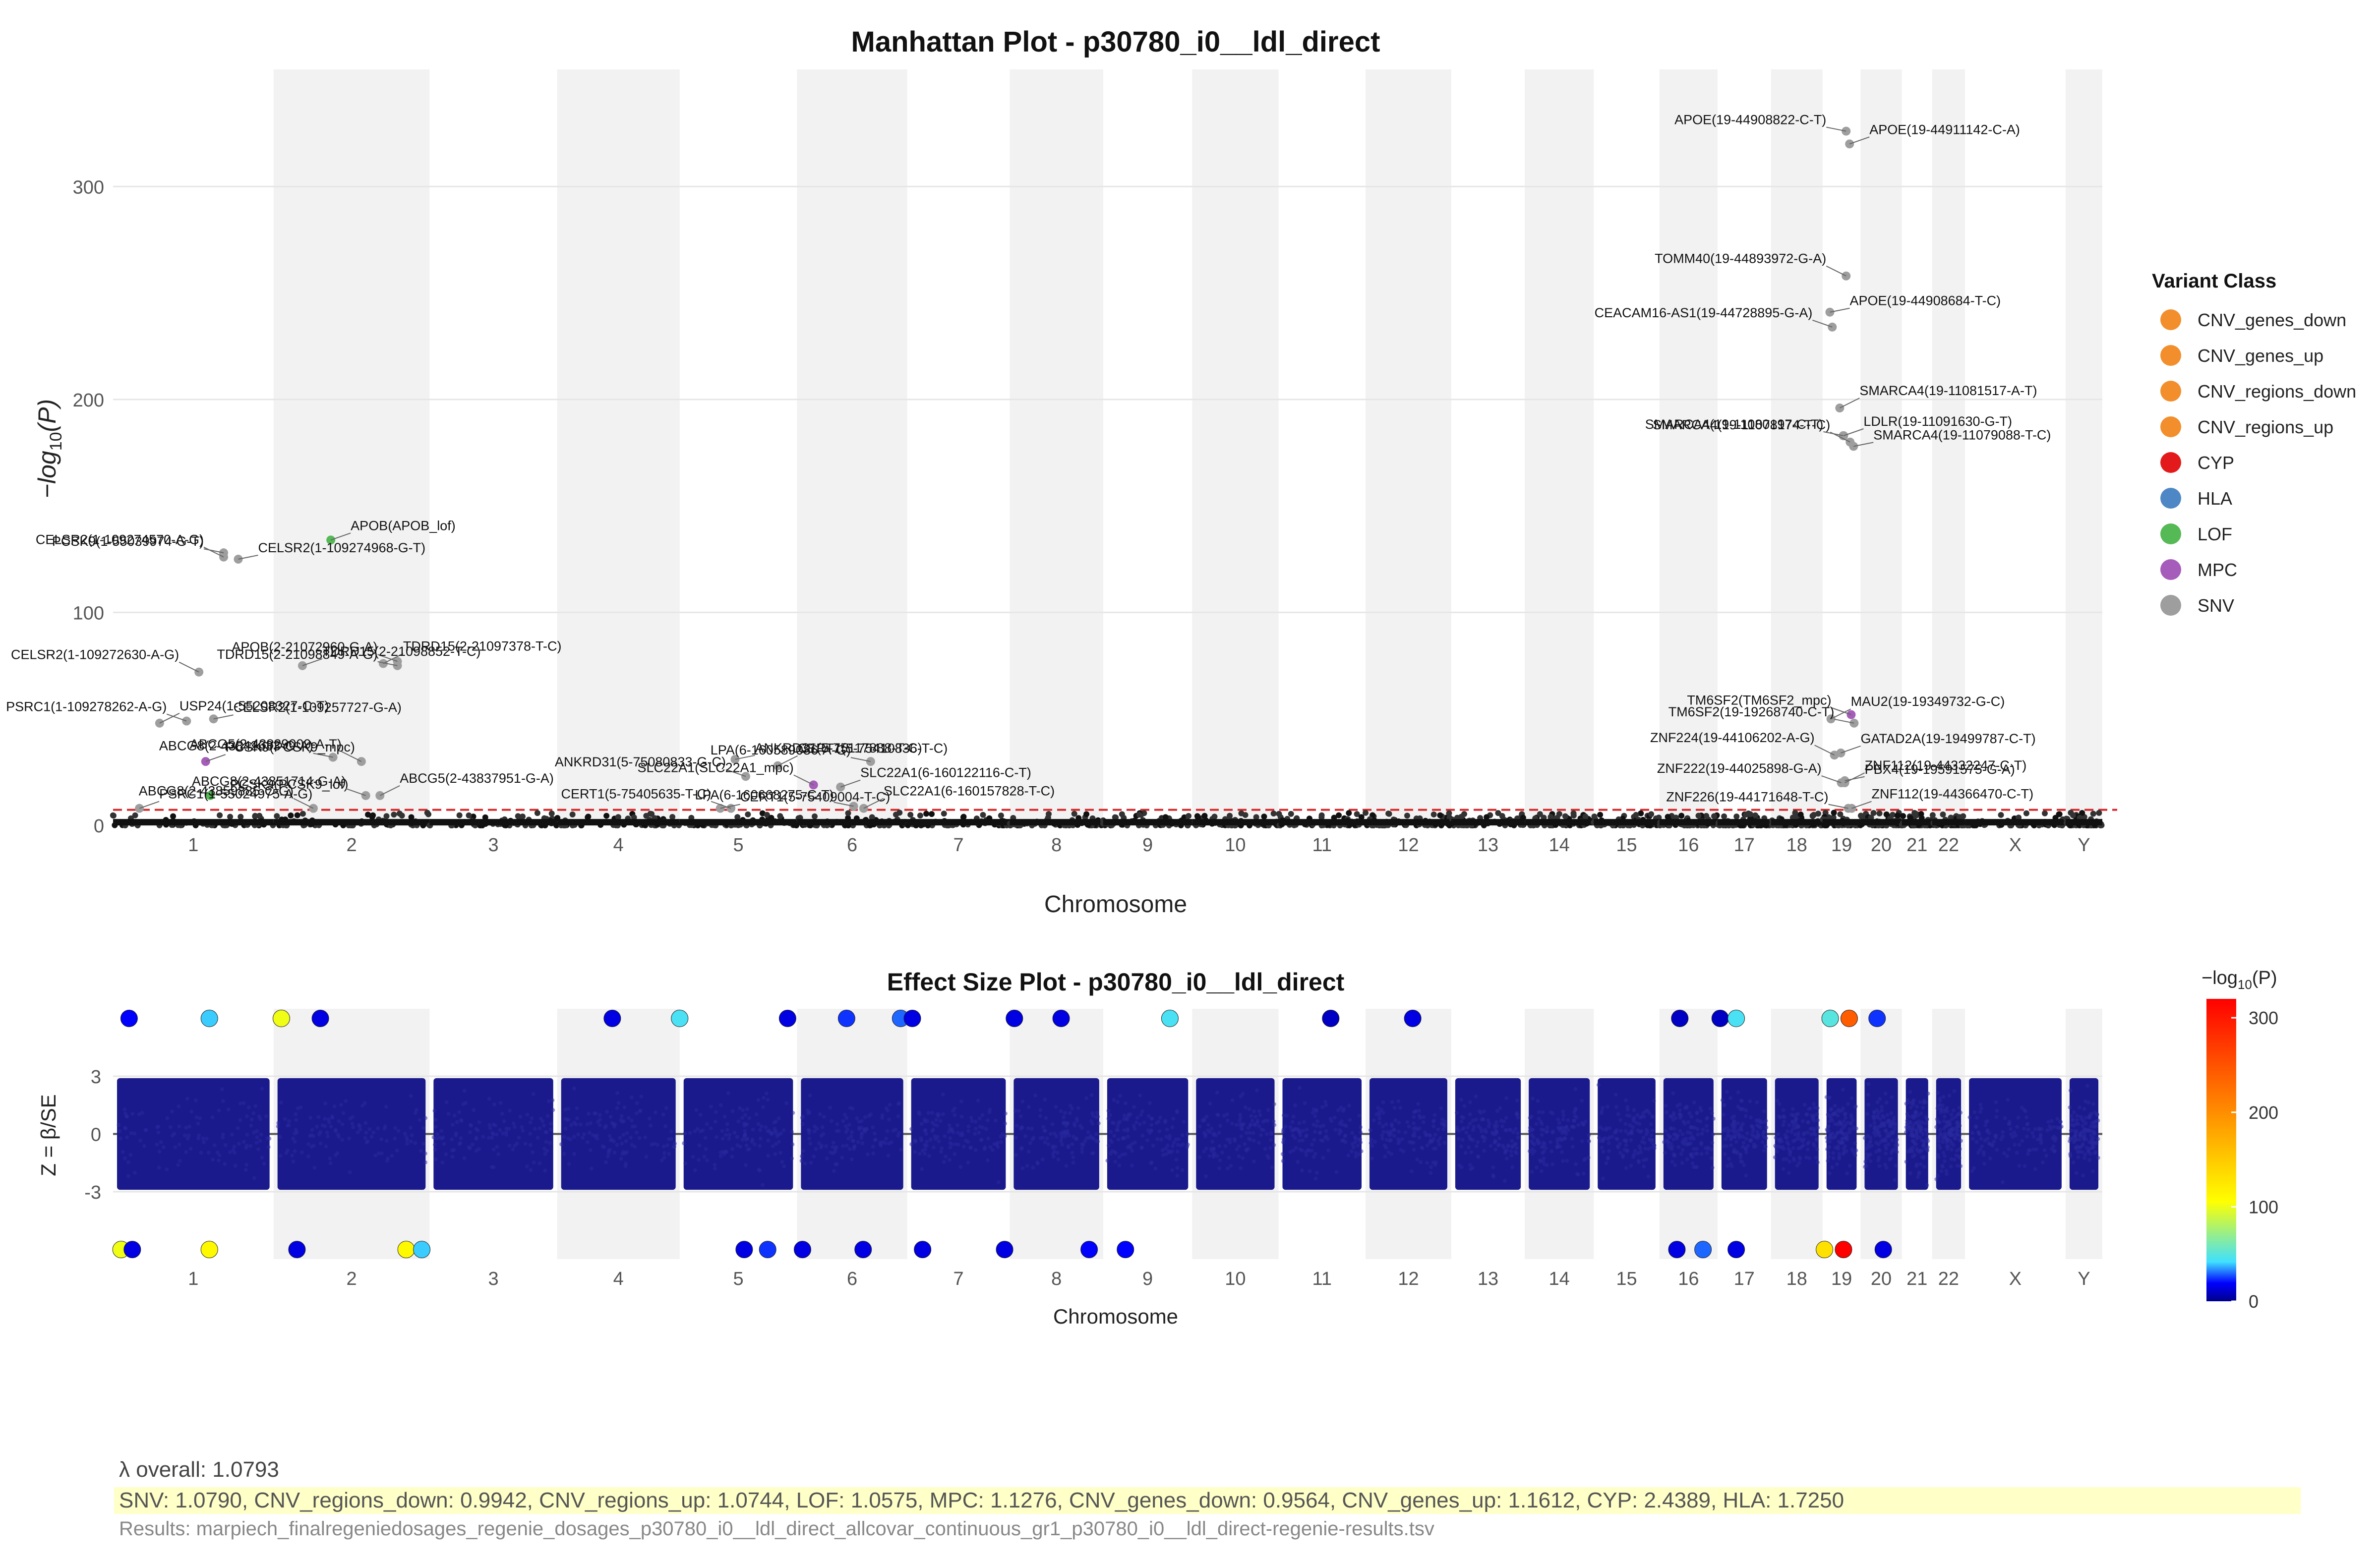 The image size is (2380, 1564). I want to click on legend-swatch-CNV_regions_down, so click(2170, 391).